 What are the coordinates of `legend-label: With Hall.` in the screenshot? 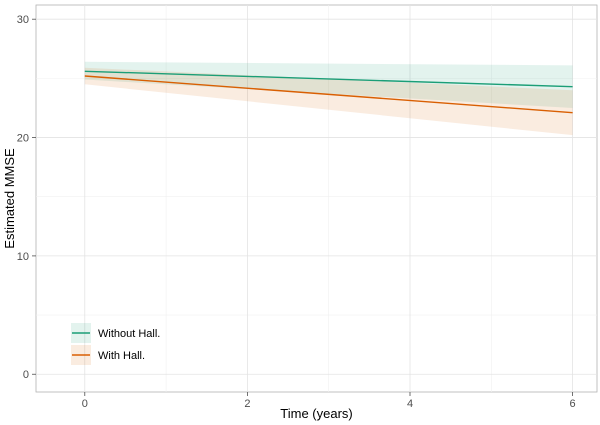 It's located at (121, 356).